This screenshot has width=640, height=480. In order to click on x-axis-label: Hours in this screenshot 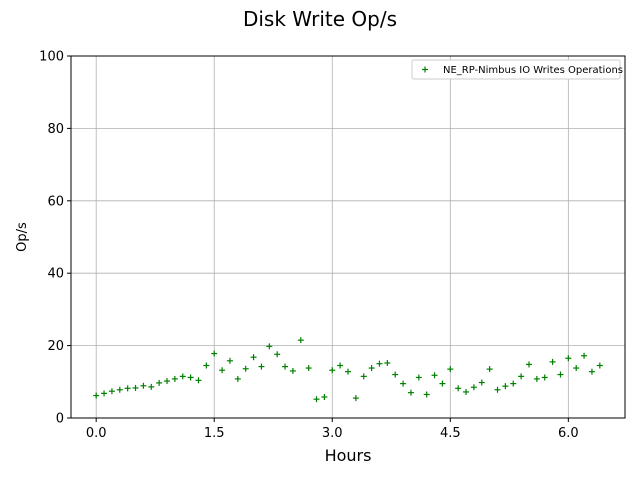, I will do `click(348, 455)`.